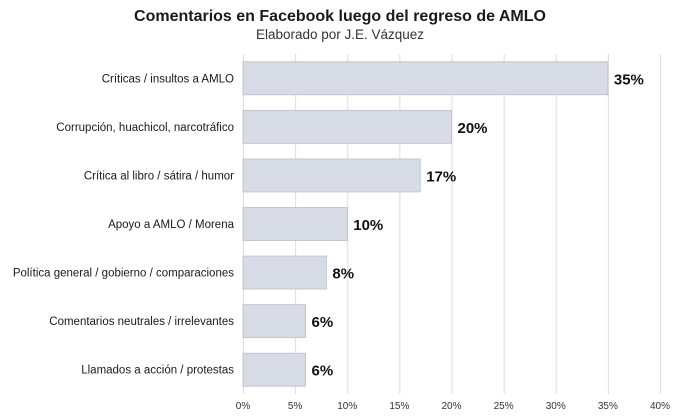  I want to click on x-tick-label: 25%, so click(504, 406).